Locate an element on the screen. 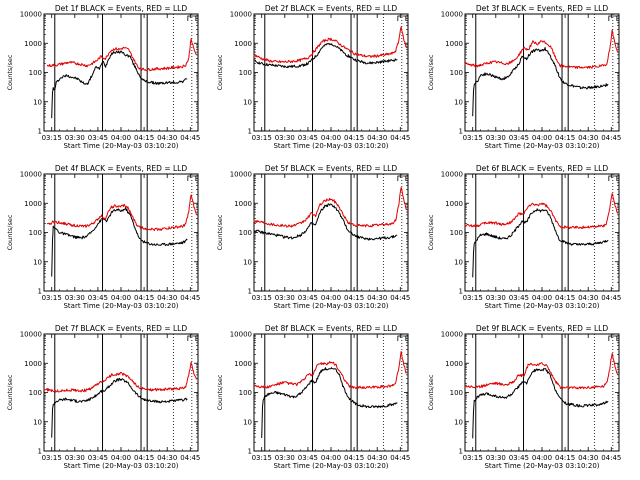 Image resolution: width=640 pixels, height=480 pixels. chart-title: Det 4f BLACK = Events, RED = LLD is located at coordinates (121, 168).